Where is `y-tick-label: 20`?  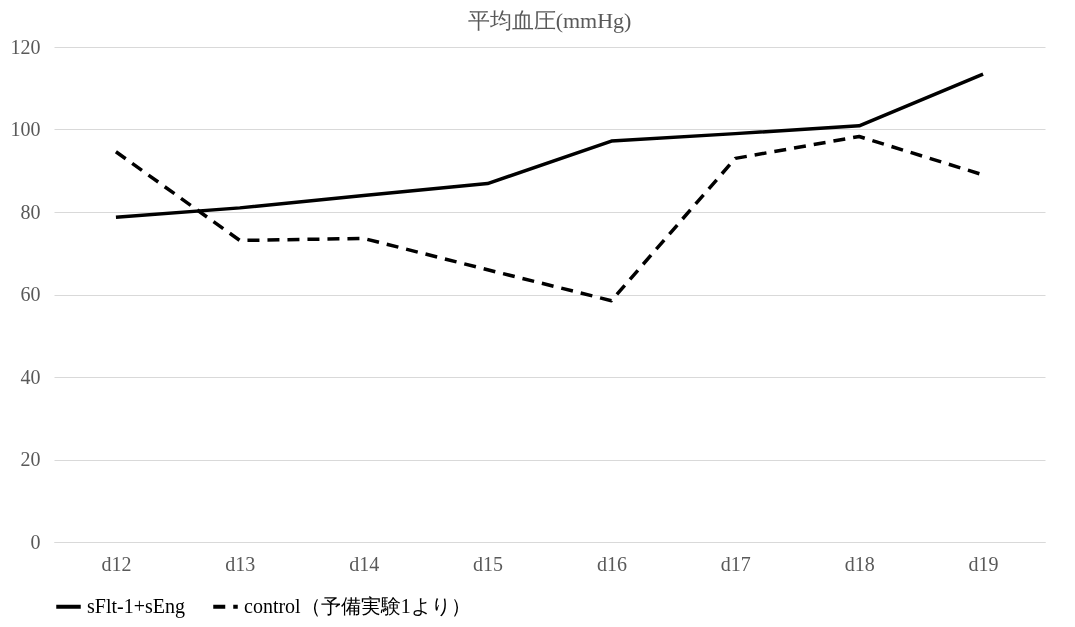
y-tick-label: 20 is located at coordinates (30, 459).